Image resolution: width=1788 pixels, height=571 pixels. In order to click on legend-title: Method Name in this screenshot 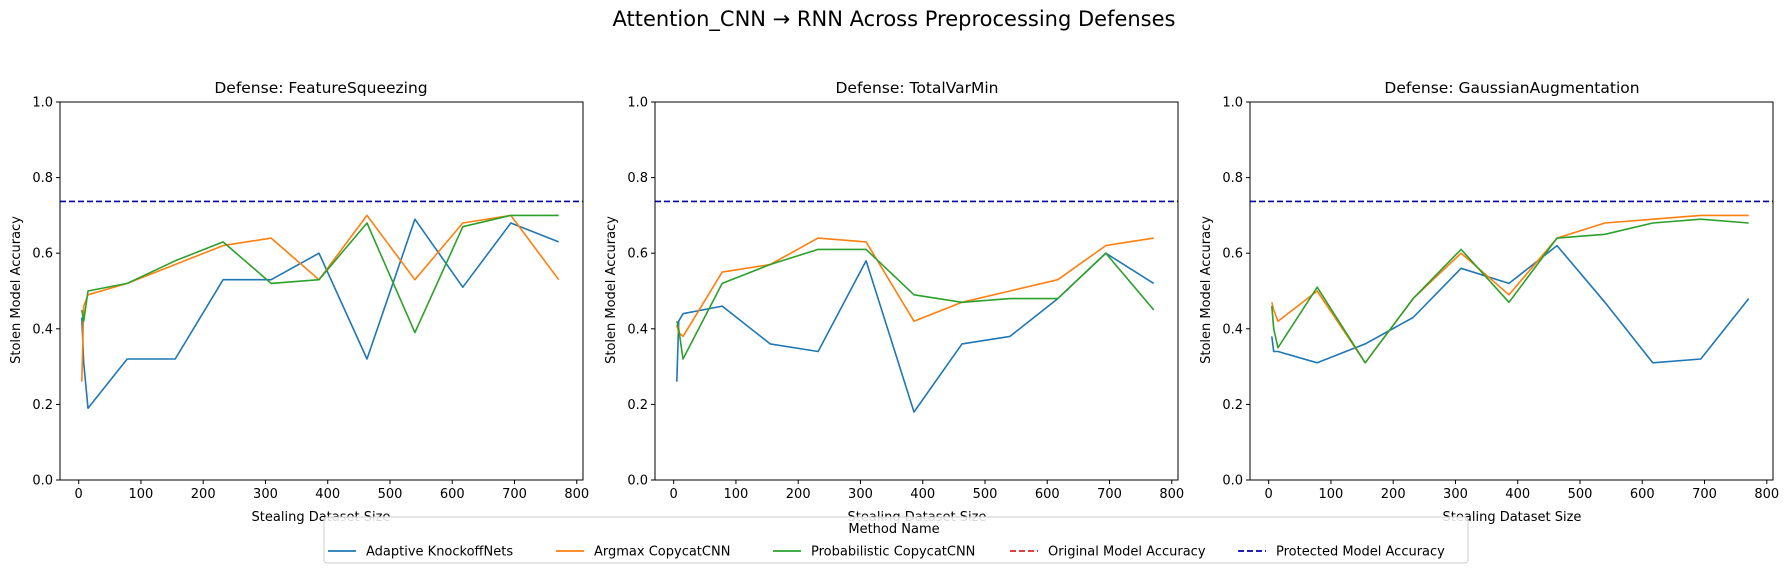, I will do `click(893, 529)`.